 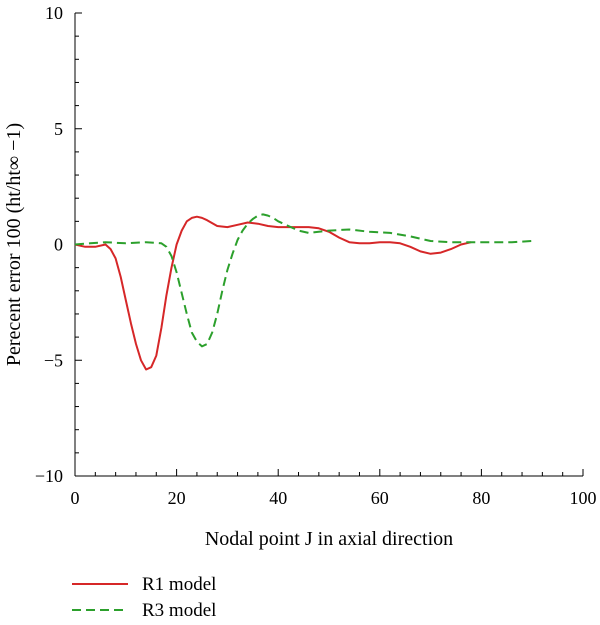 I want to click on y-axis-title: Perecent error 100 (ht/ht∞ −1), so click(x=14, y=244).